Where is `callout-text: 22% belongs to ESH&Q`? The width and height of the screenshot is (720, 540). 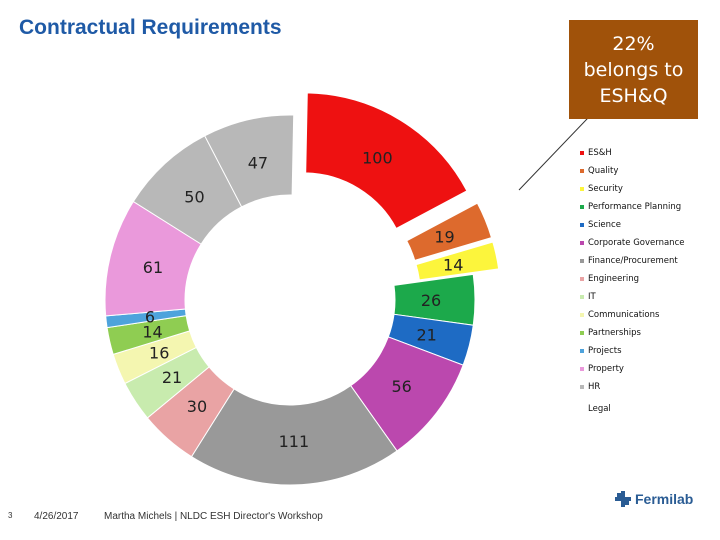 callout-text: 22% belongs to ESH&Q is located at coordinates (633, 69).